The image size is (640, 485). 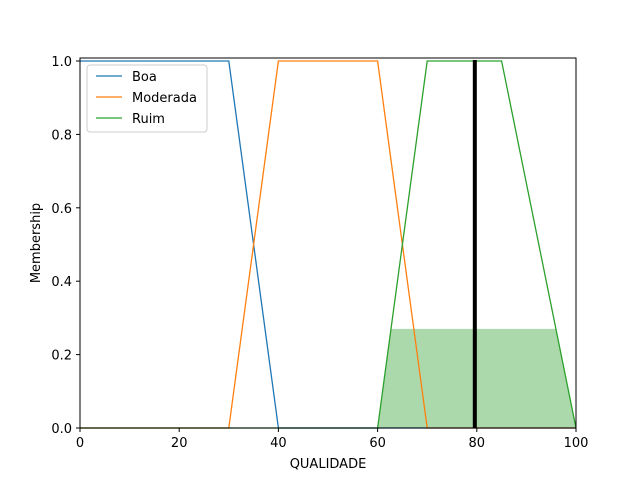 What do you see at coordinates (278, 443) in the screenshot?
I see `x-tick-label: 40` at bounding box center [278, 443].